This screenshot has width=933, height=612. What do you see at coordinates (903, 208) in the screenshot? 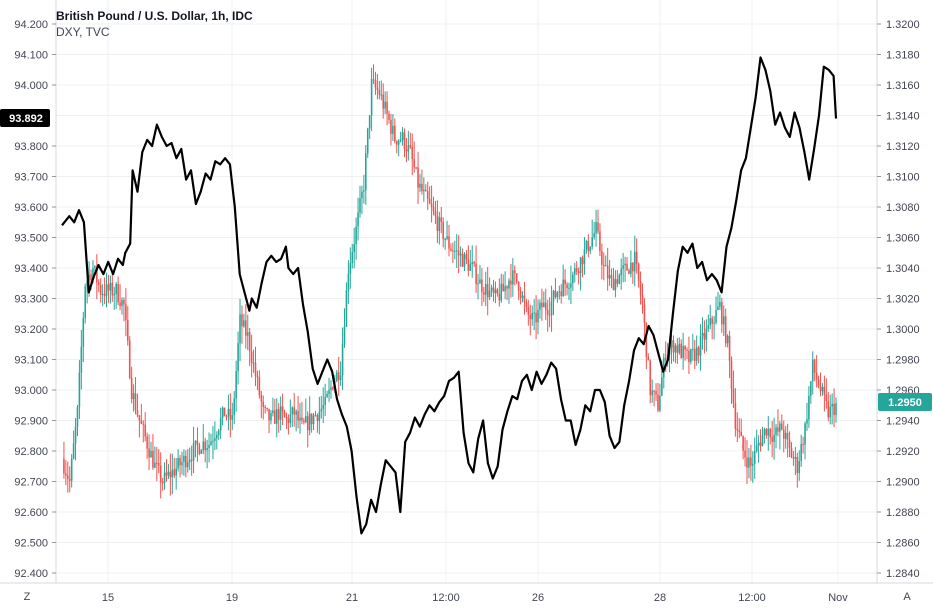
I see `right-tick-label: 1.3080` at bounding box center [903, 208].